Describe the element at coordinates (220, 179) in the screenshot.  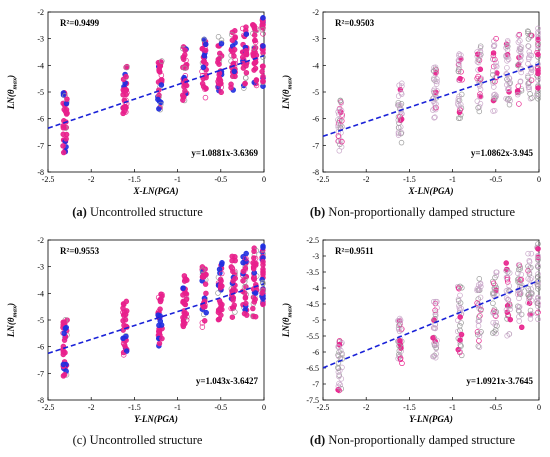
I see `x-tick-label: -0.5` at that location.